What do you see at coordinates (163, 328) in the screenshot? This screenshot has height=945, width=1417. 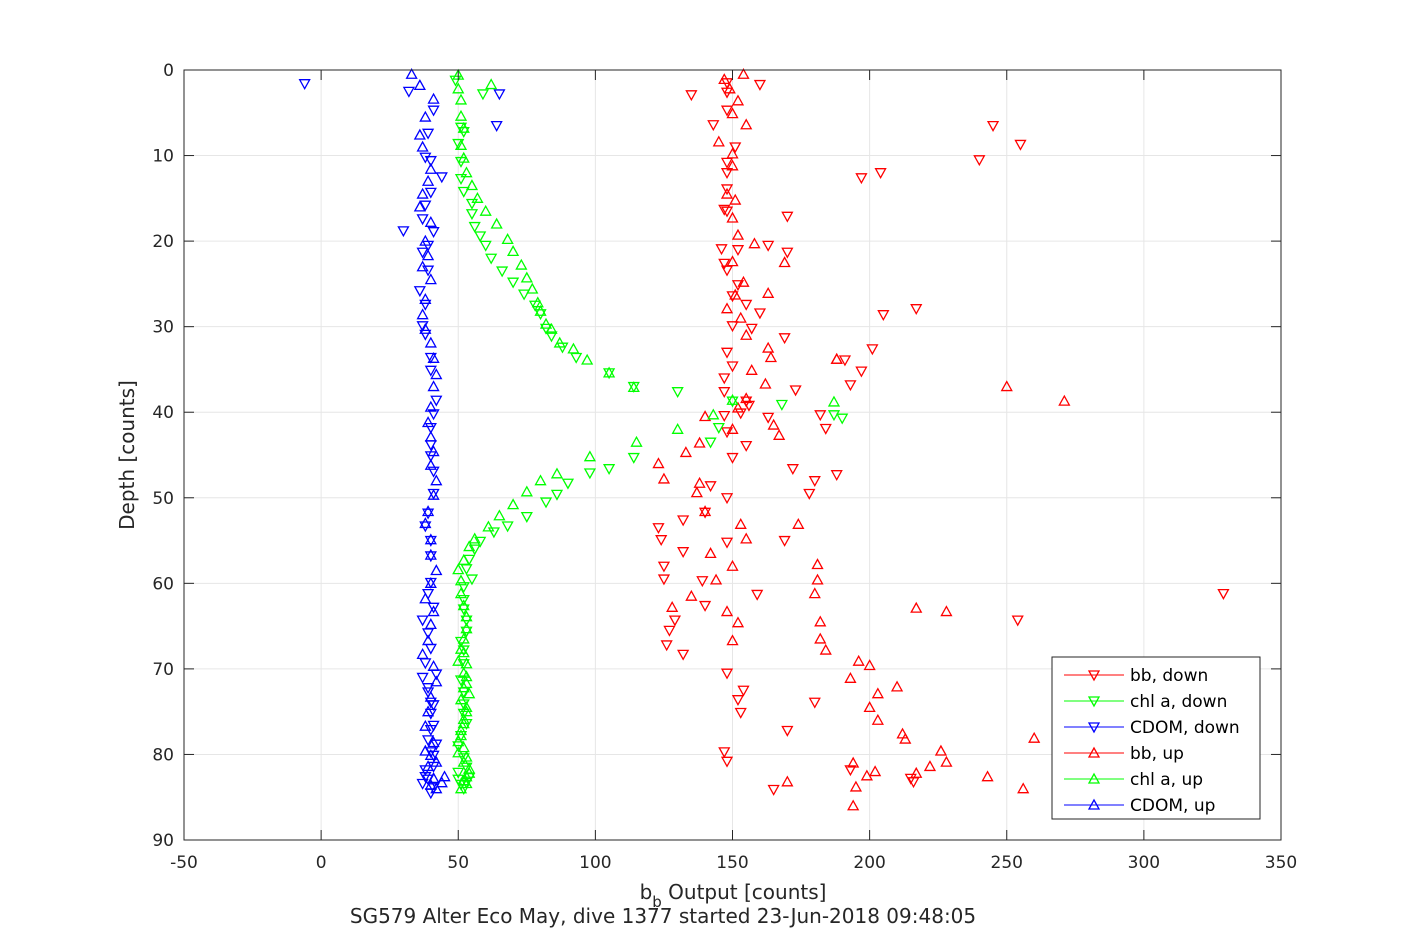 I see `y-tick-label: 30` at bounding box center [163, 328].